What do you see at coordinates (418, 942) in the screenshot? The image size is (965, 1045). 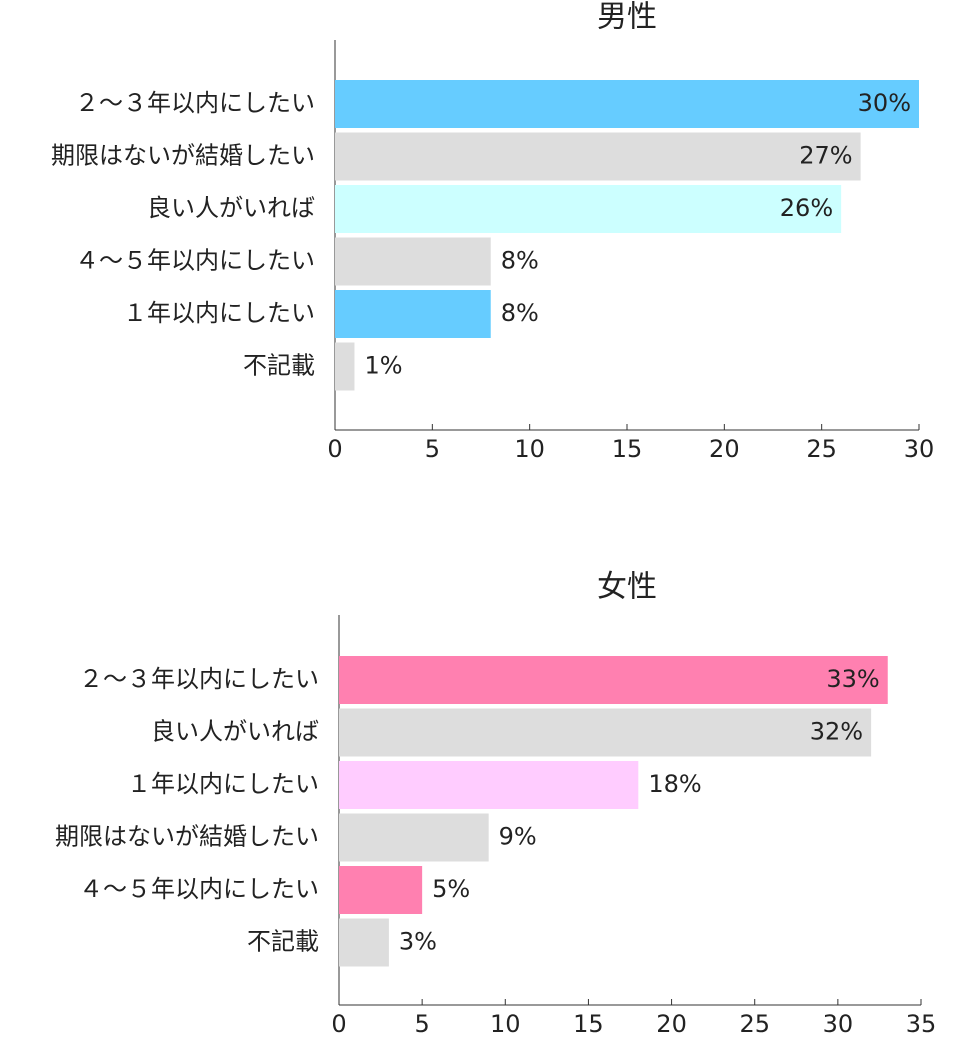 I see `value-label: 3%` at bounding box center [418, 942].